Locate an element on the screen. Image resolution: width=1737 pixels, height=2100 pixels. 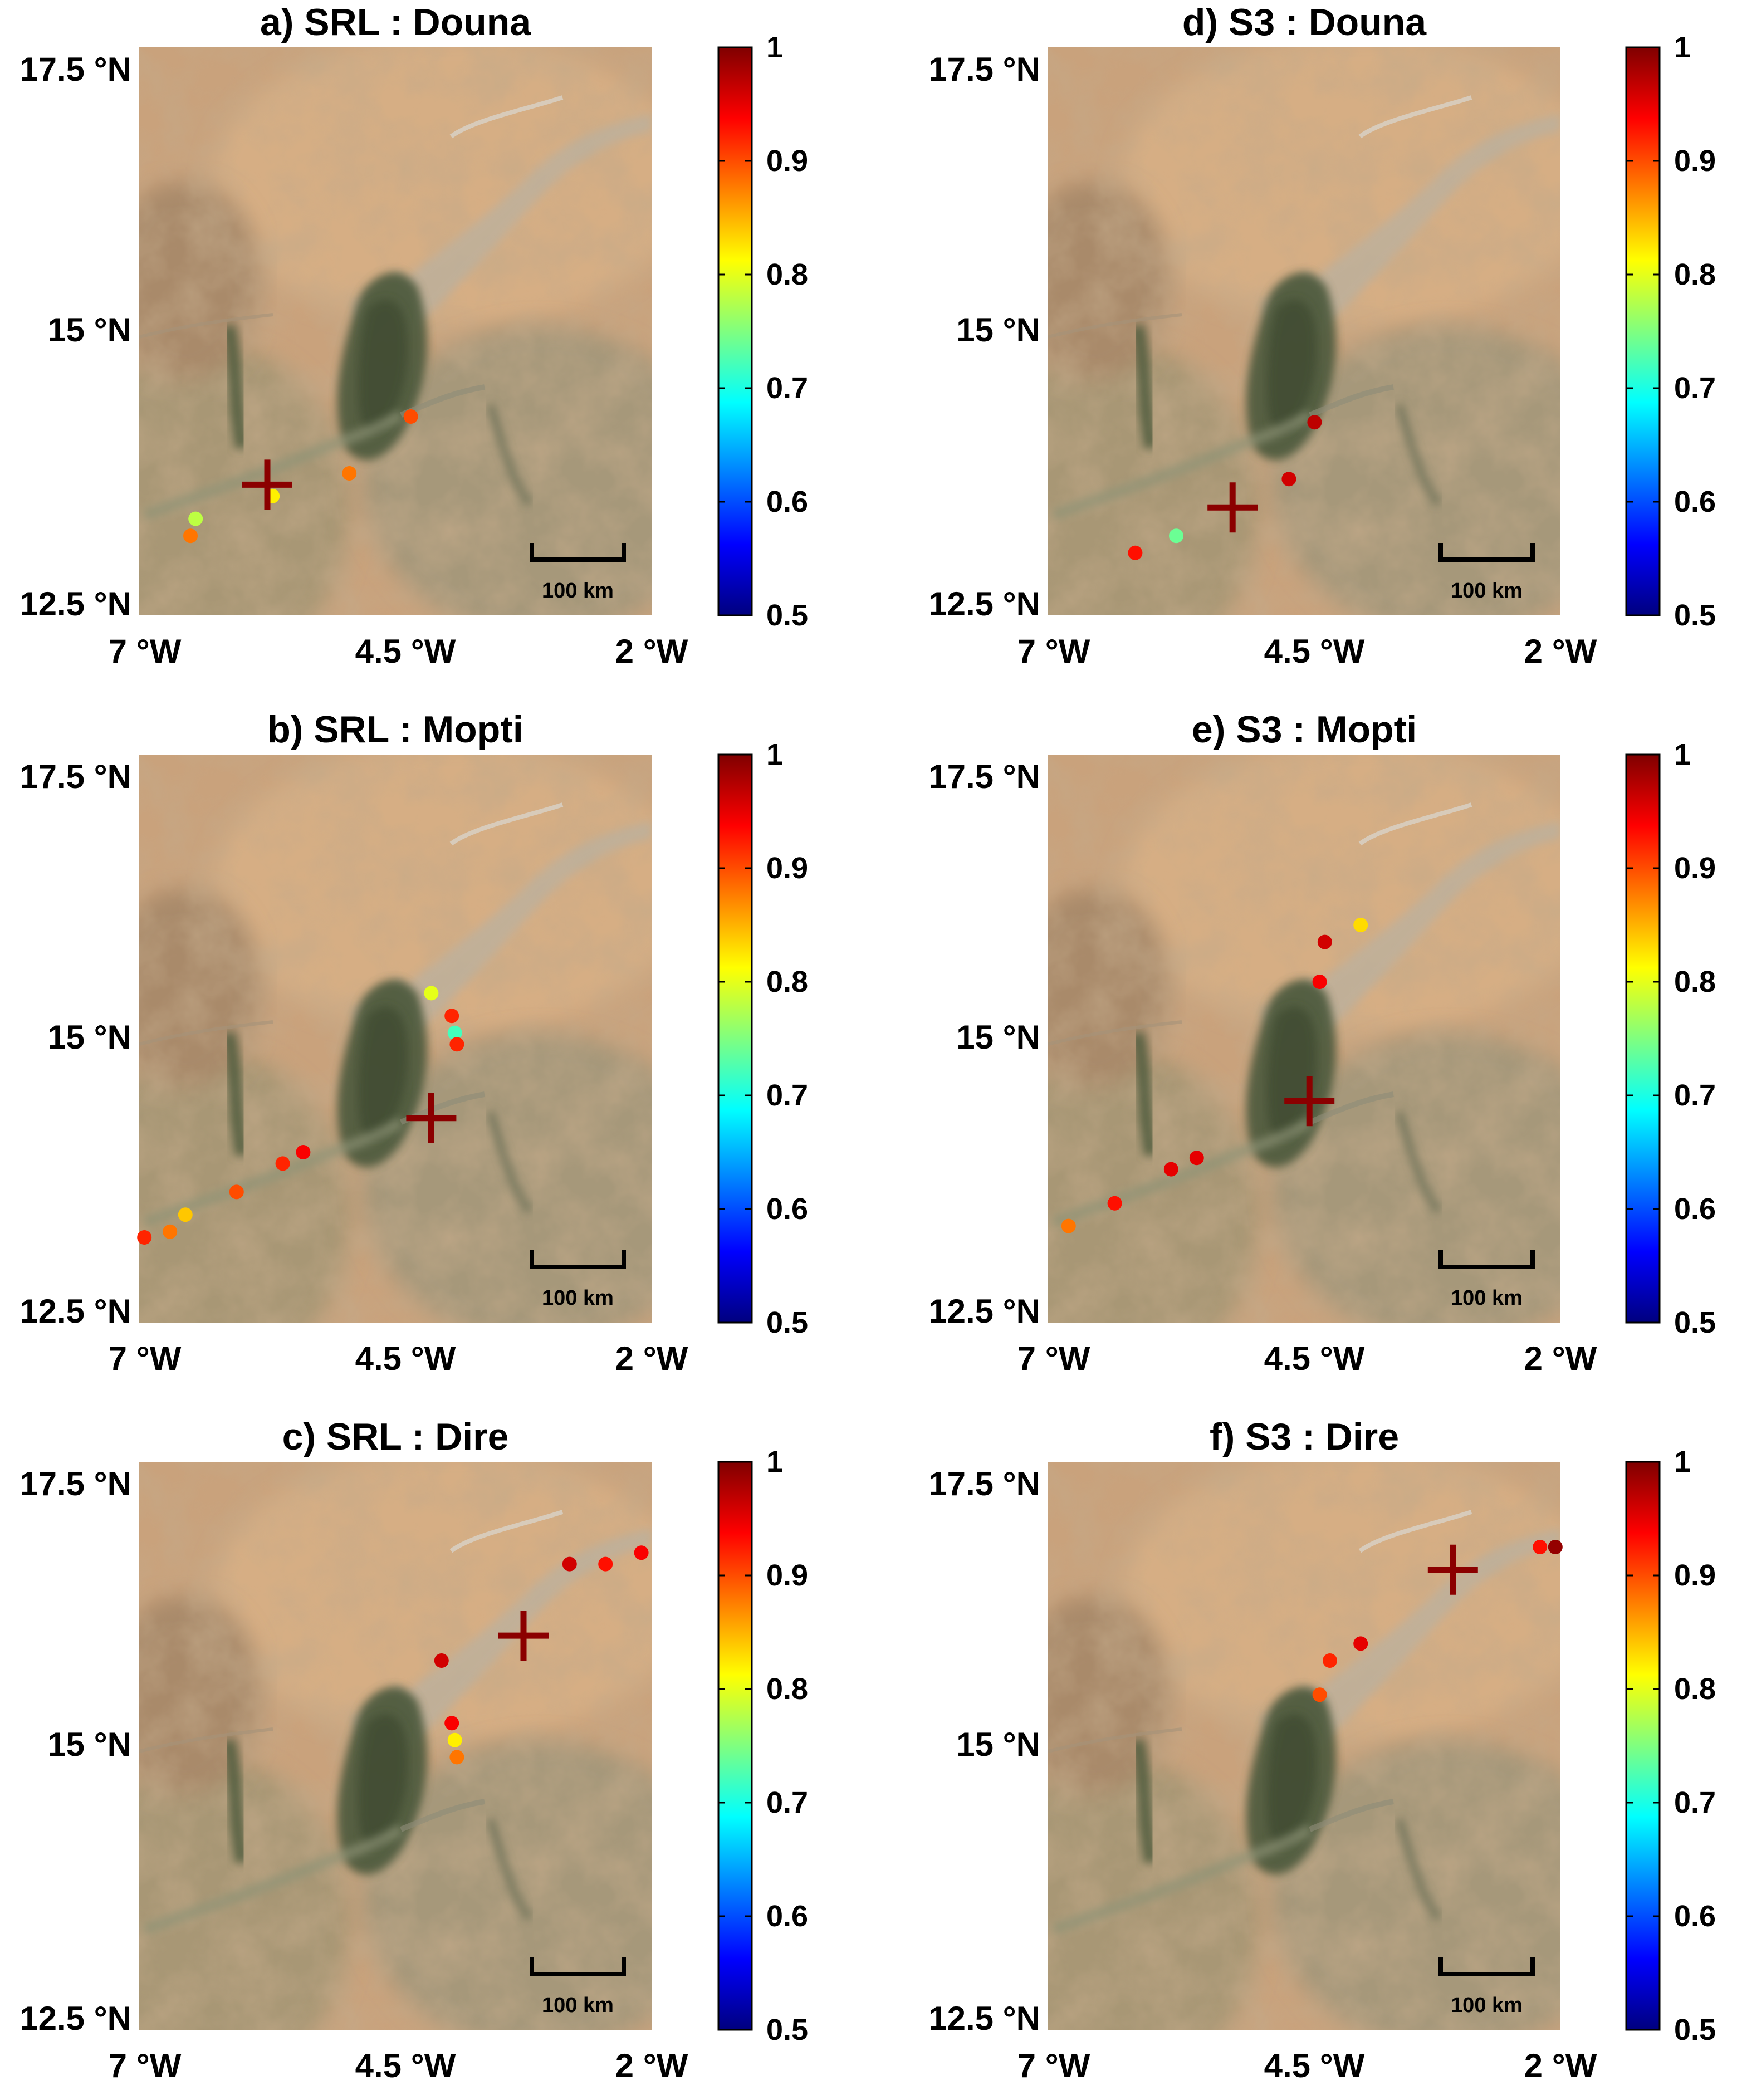
panel-title: a) SRL : Douna is located at coordinates (395, 22).